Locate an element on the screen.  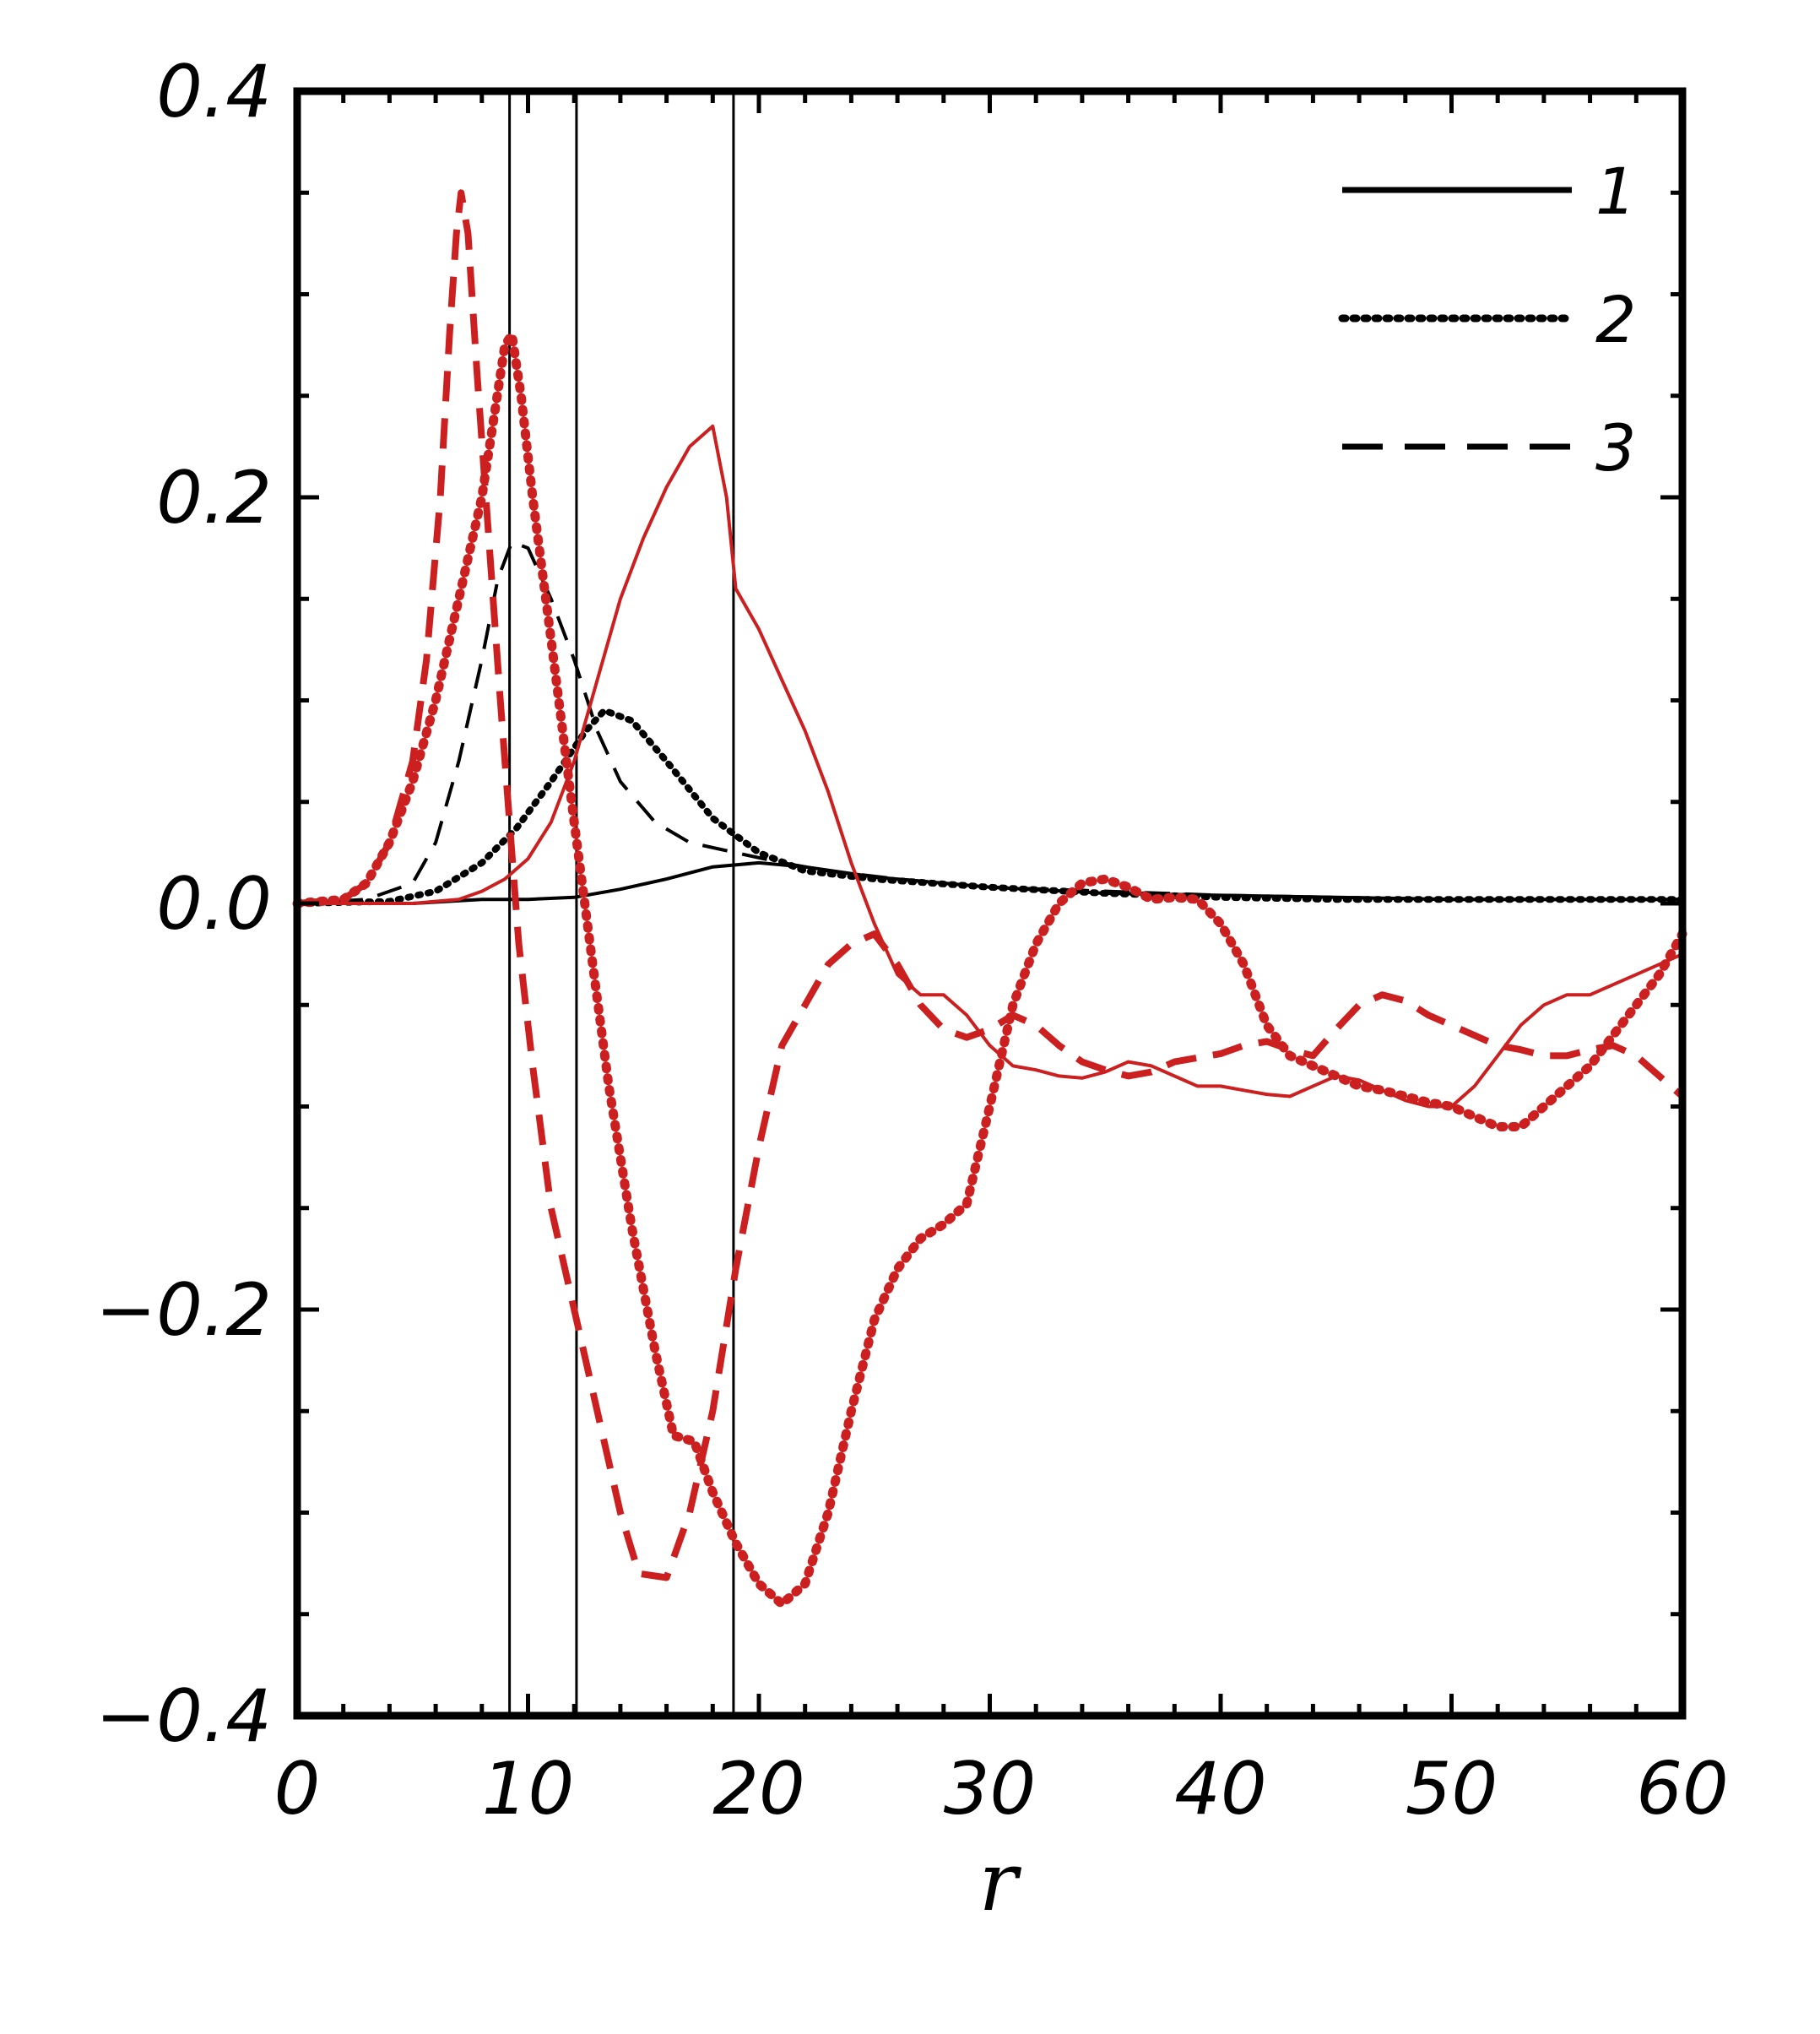
y-tick-label: −0.4 is located at coordinates (183, 1717).